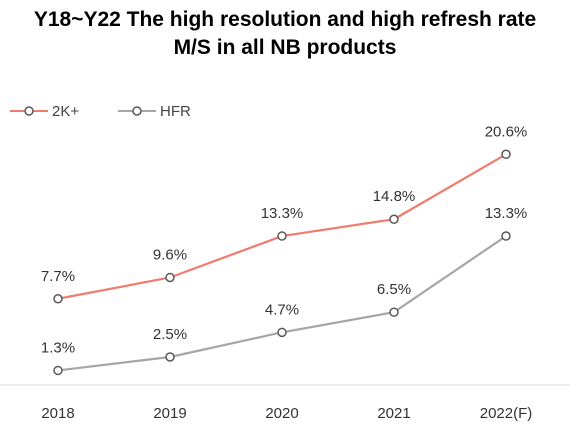 This screenshot has height=435, width=570. What do you see at coordinates (58, 347) in the screenshot?
I see `data-label: 1.3%` at bounding box center [58, 347].